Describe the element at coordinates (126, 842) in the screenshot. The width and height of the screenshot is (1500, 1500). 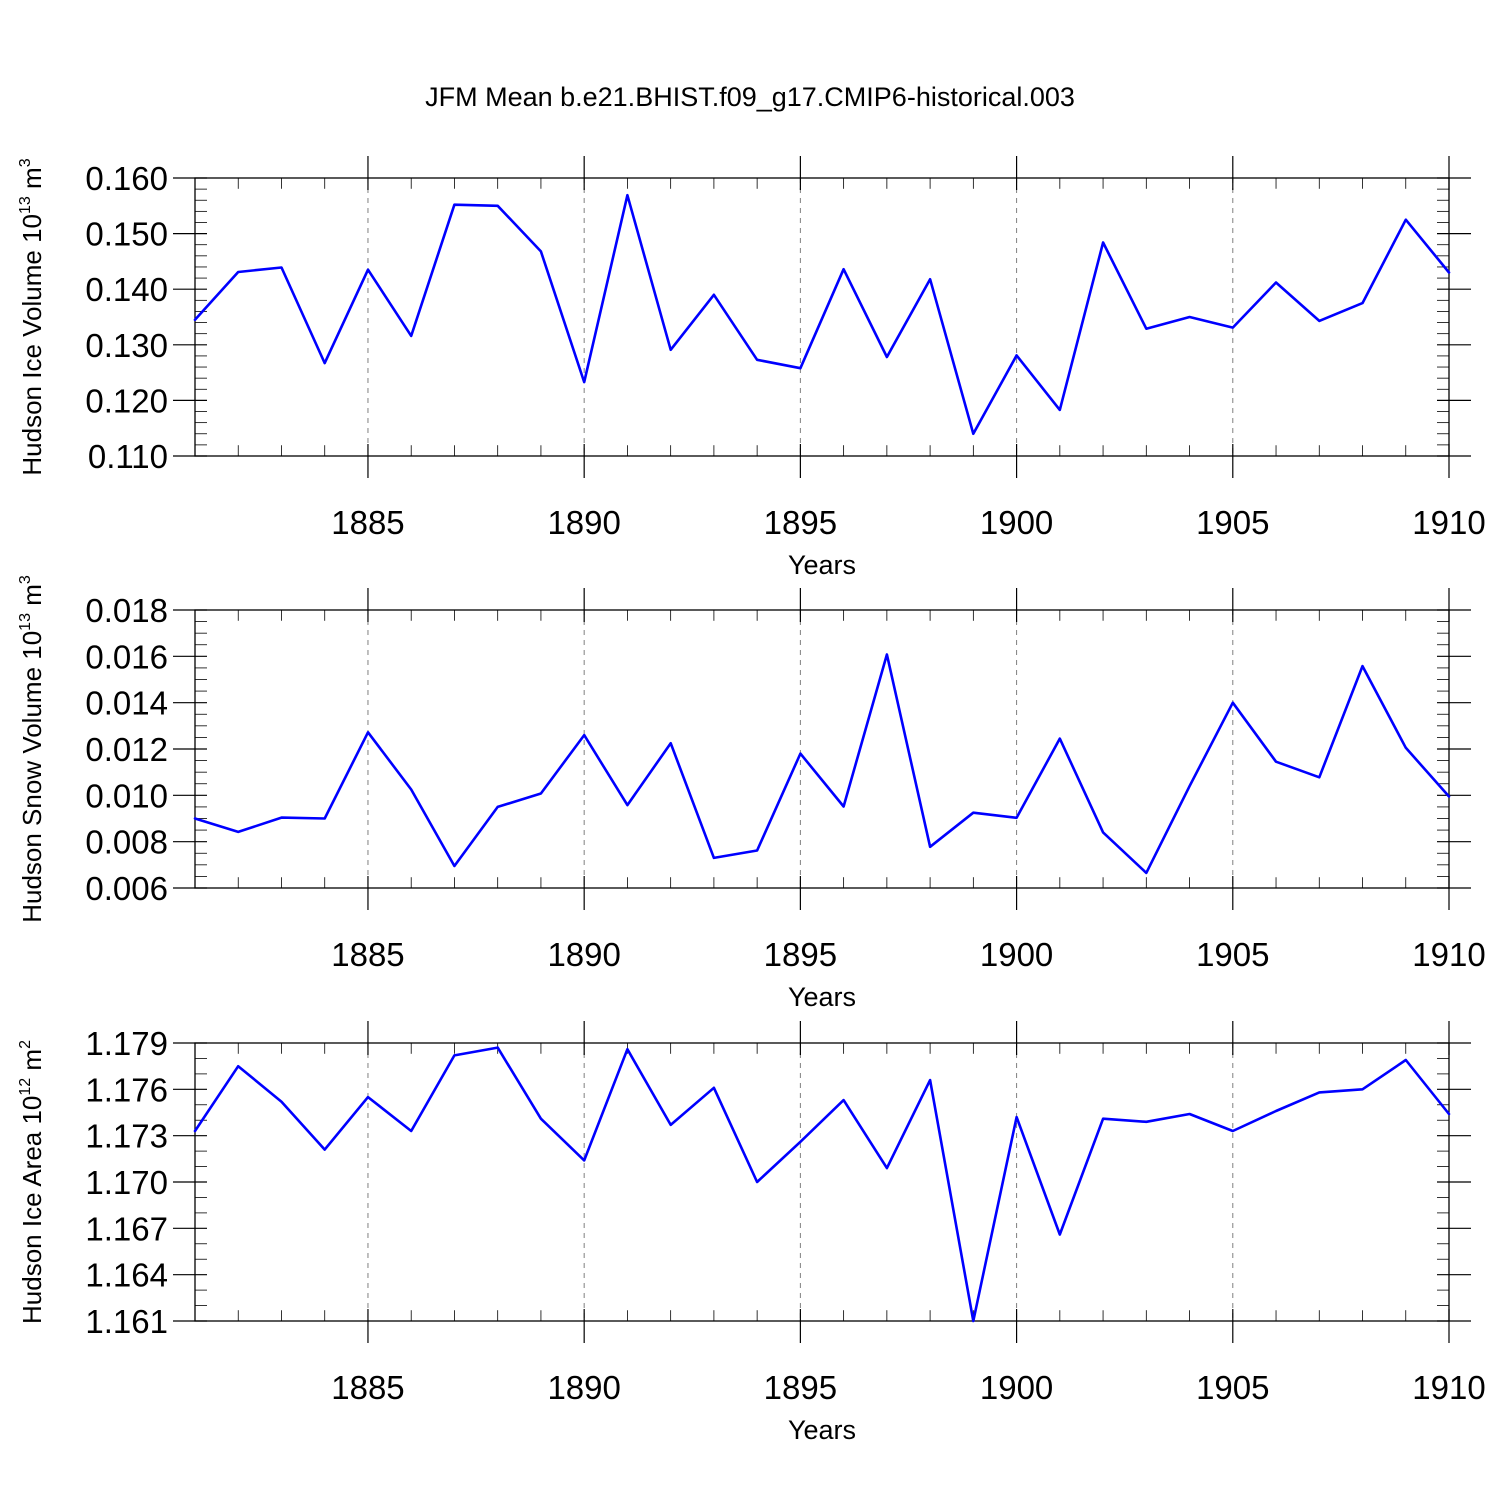
I see `y-tick-label: 0.008` at that location.